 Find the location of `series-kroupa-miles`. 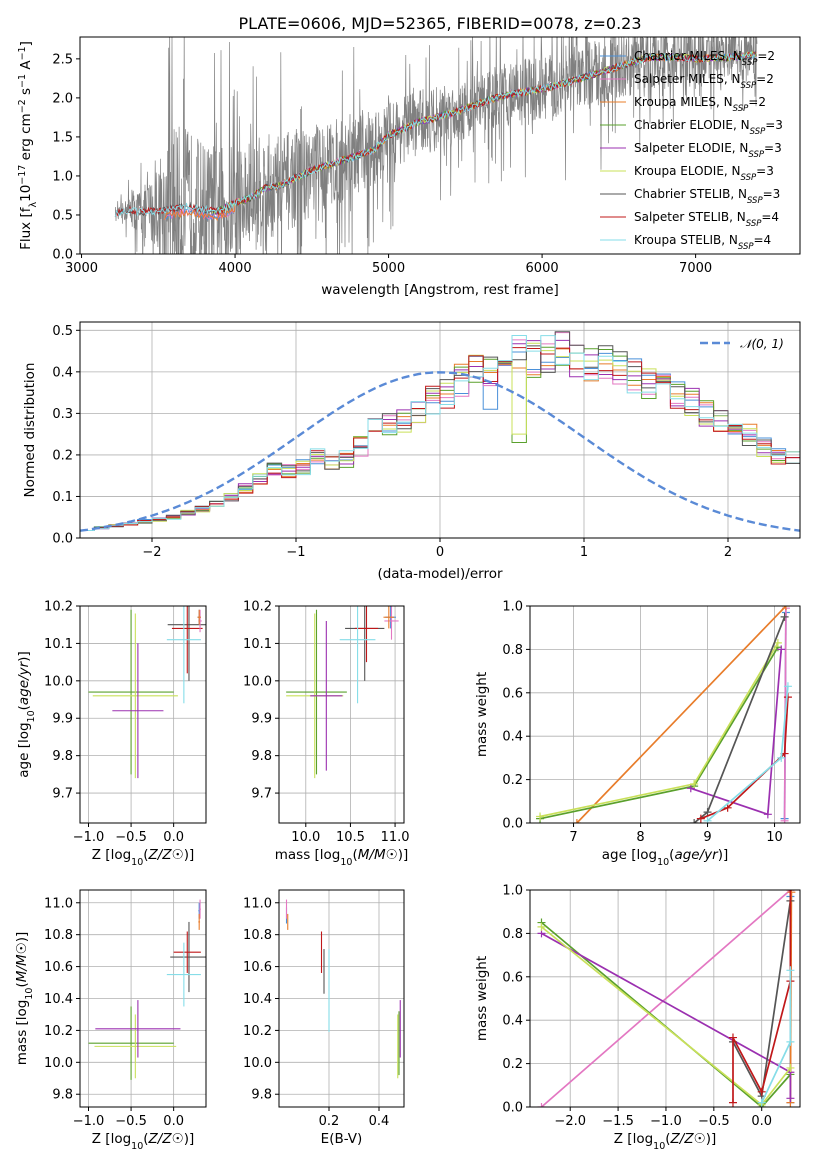

series-kroupa-miles is located at coordinates (681, 714).